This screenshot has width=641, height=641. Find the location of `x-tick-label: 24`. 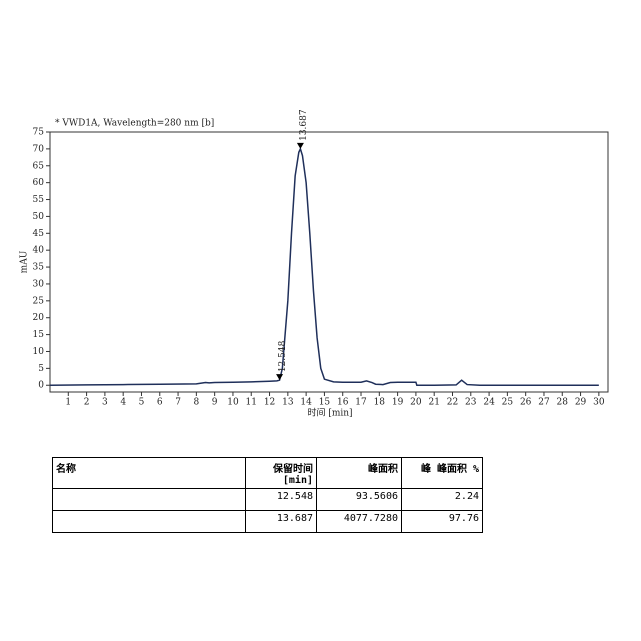

x-tick-label: 24 is located at coordinates (489, 403).